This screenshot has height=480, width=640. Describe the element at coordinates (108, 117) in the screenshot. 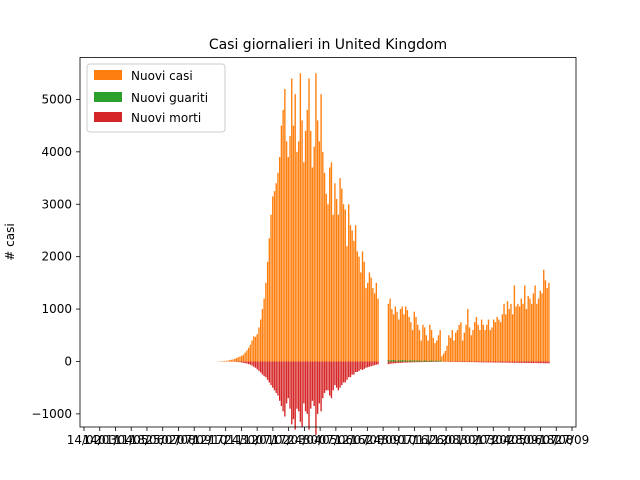

I see `legend-swatch-deaths` at that location.